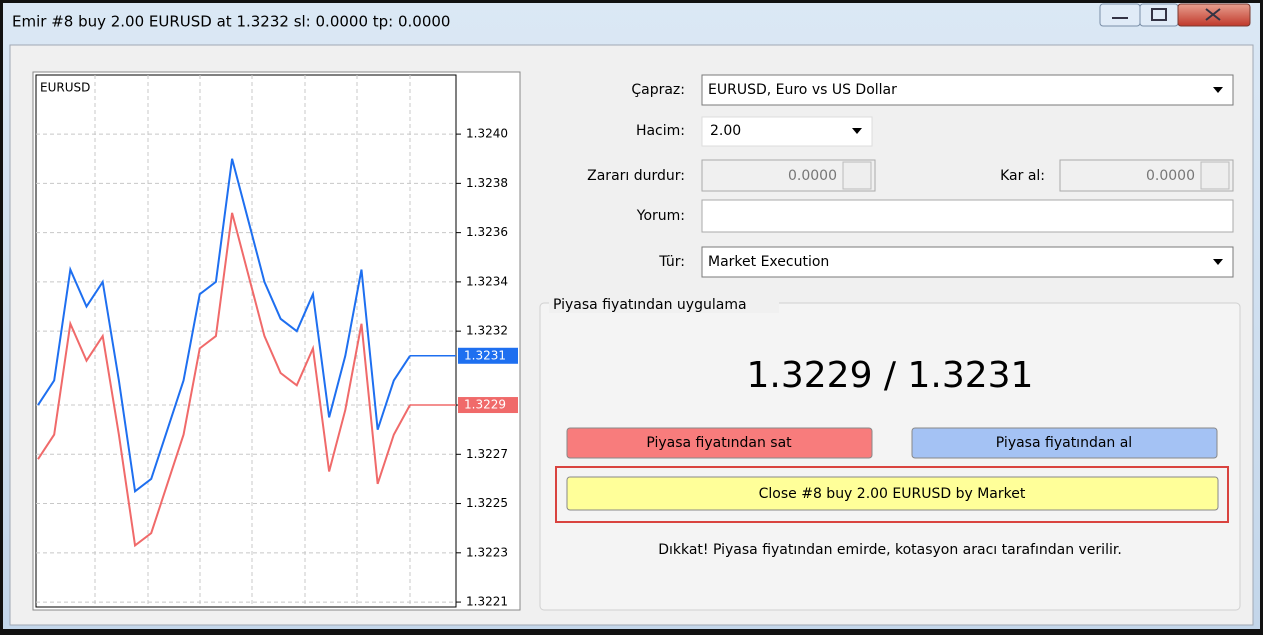 This screenshot has height=635, width=1263. Describe the element at coordinates (650, 305) in the screenshot. I see `group-title: Piyasa fiyatından uygulama` at that location.